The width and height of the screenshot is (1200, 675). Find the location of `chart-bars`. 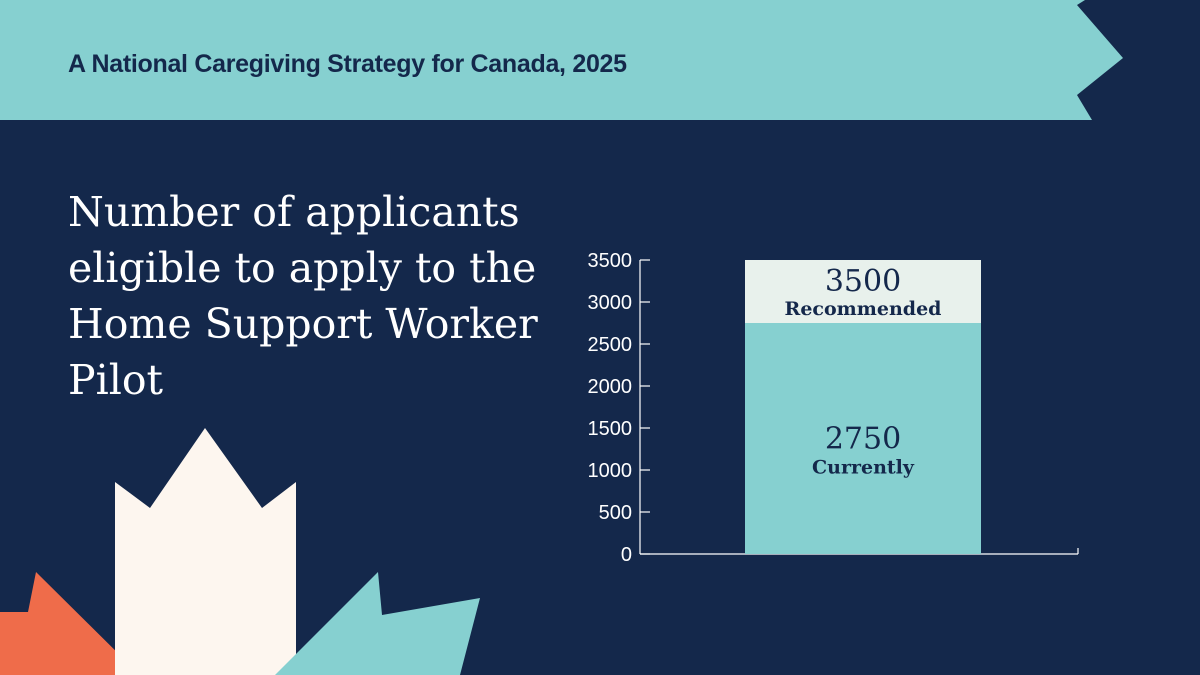

chart-bars is located at coordinates (863, 407).